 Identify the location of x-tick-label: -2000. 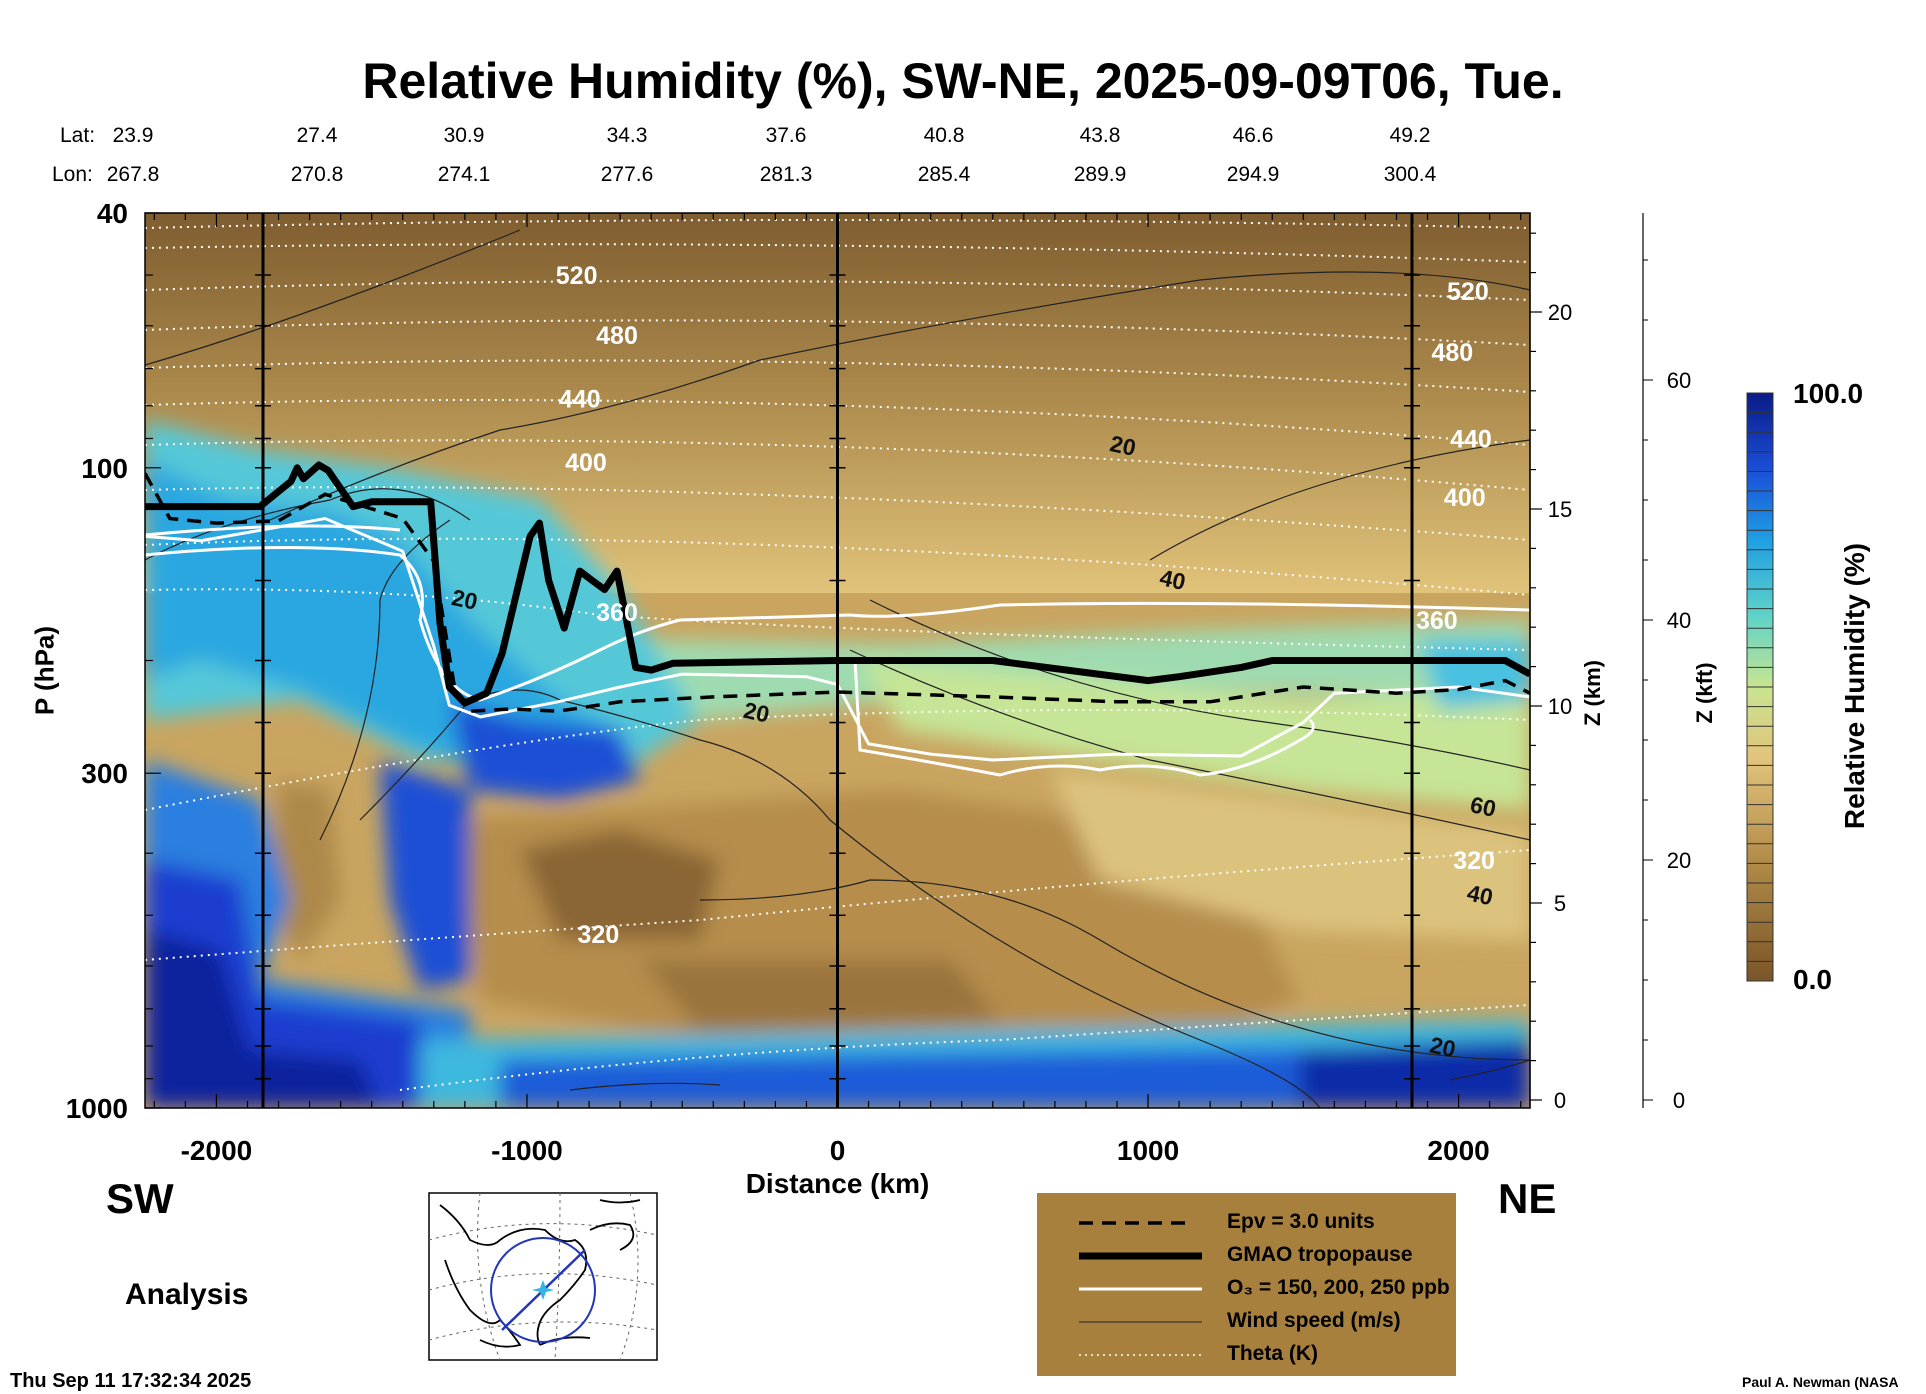
(217, 1150).